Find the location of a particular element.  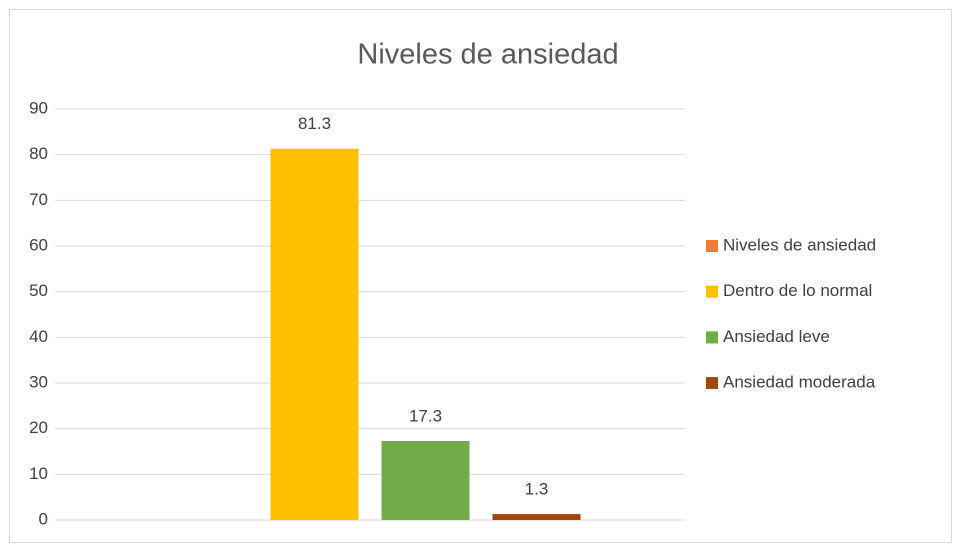

y-tick-label: 60 is located at coordinates (38, 244).